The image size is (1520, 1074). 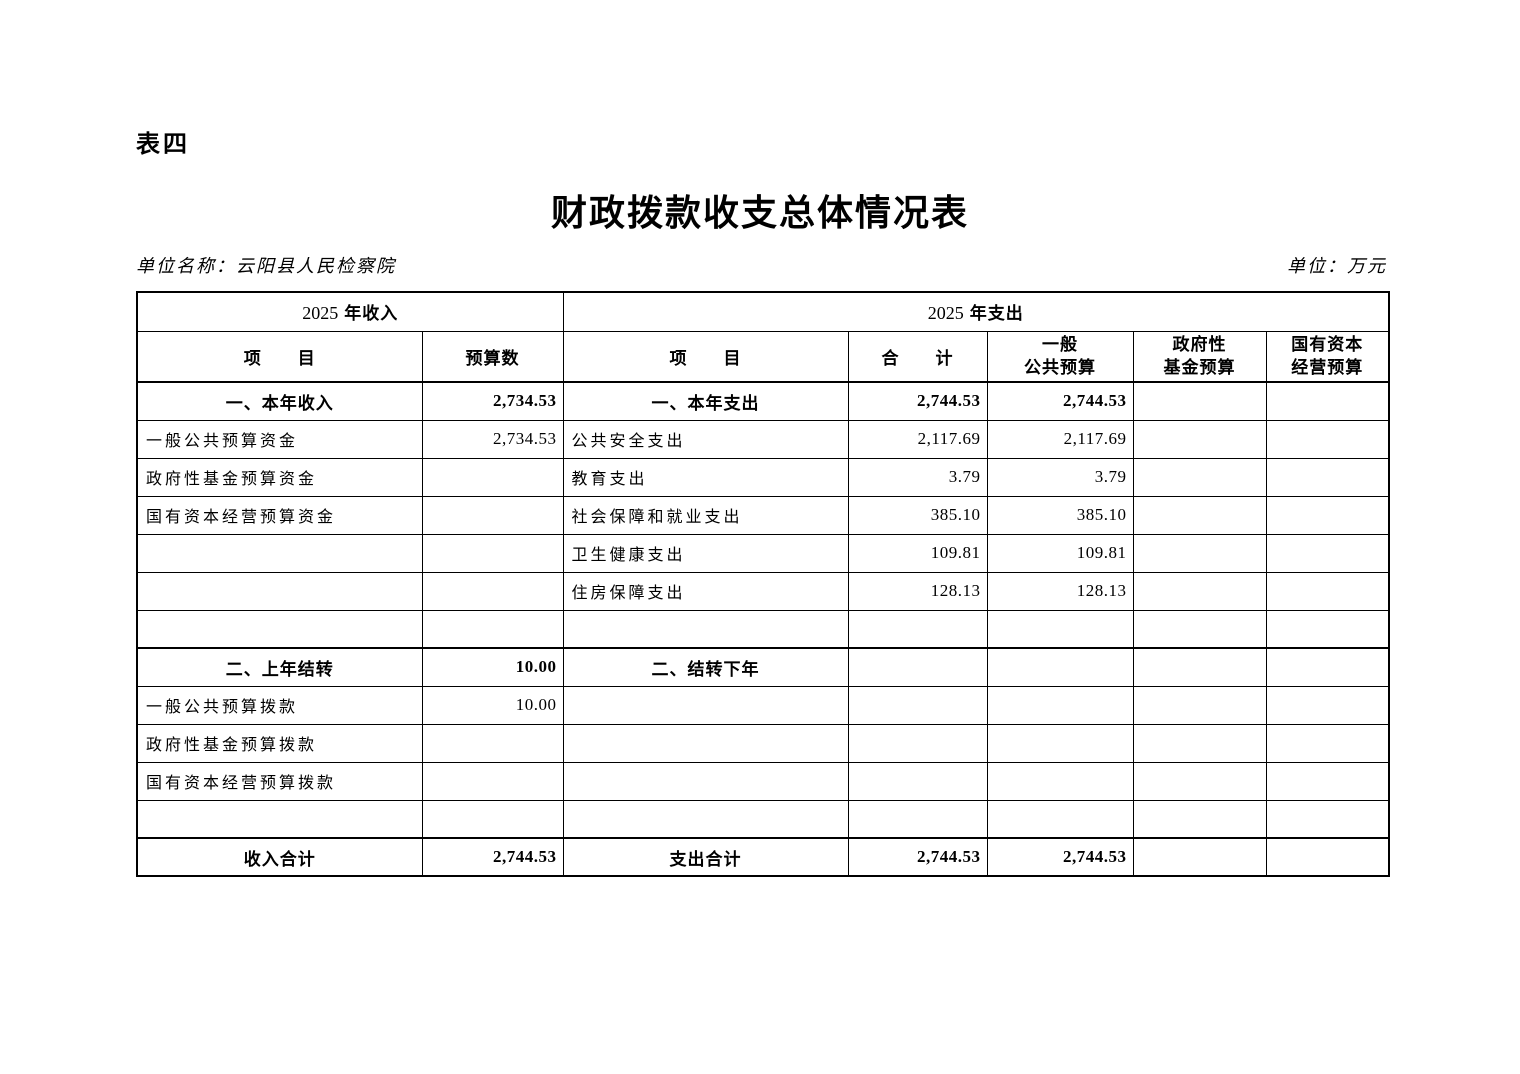 What do you see at coordinates (279, 667) in the screenshot?
I see `income-item-cell: 二、上年结转` at bounding box center [279, 667].